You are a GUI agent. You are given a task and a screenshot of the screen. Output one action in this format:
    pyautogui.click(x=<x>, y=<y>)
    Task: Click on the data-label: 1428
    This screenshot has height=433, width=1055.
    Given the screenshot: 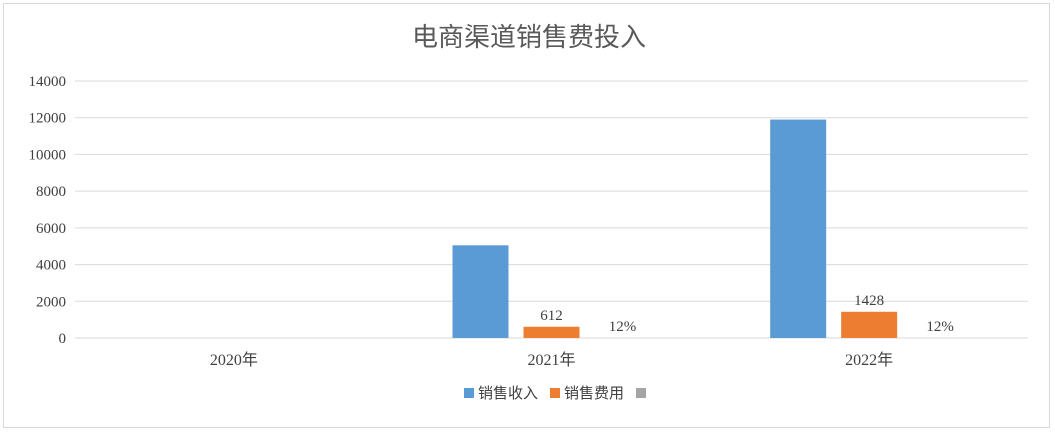 What is the action you would take?
    pyautogui.click(x=869, y=301)
    